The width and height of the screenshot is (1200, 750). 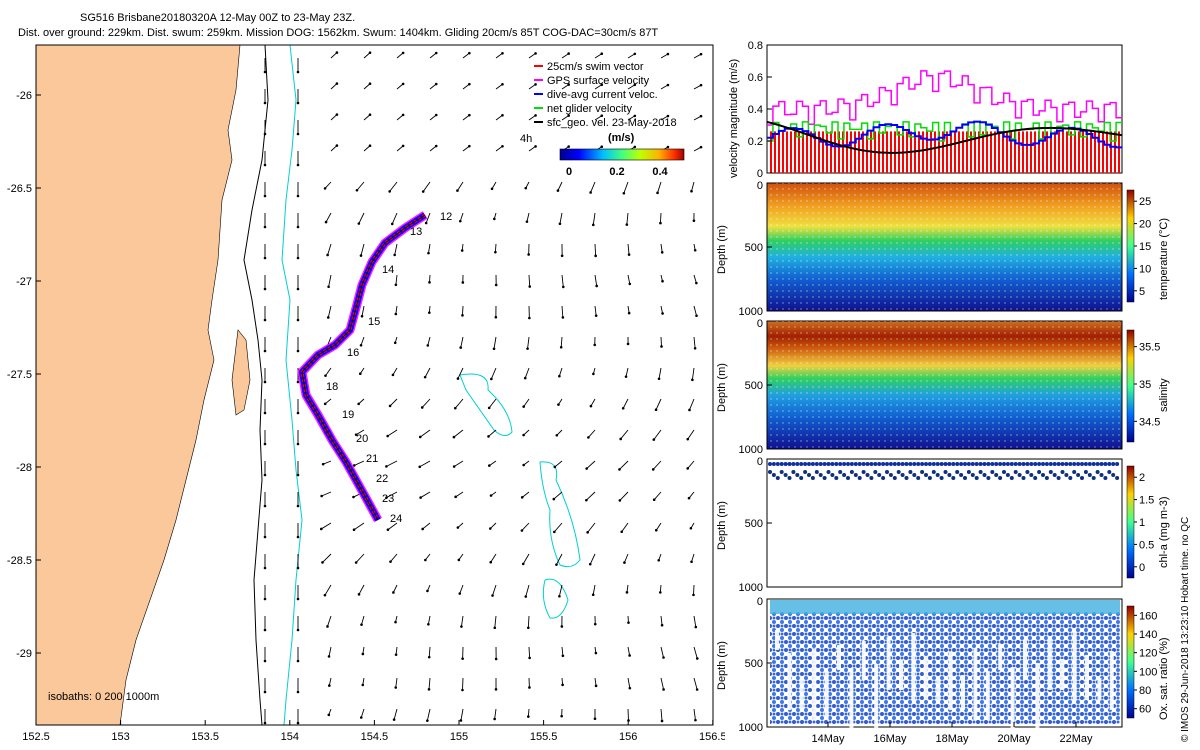 I want to click on map-xtick-label: 156, so click(x=628, y=737).